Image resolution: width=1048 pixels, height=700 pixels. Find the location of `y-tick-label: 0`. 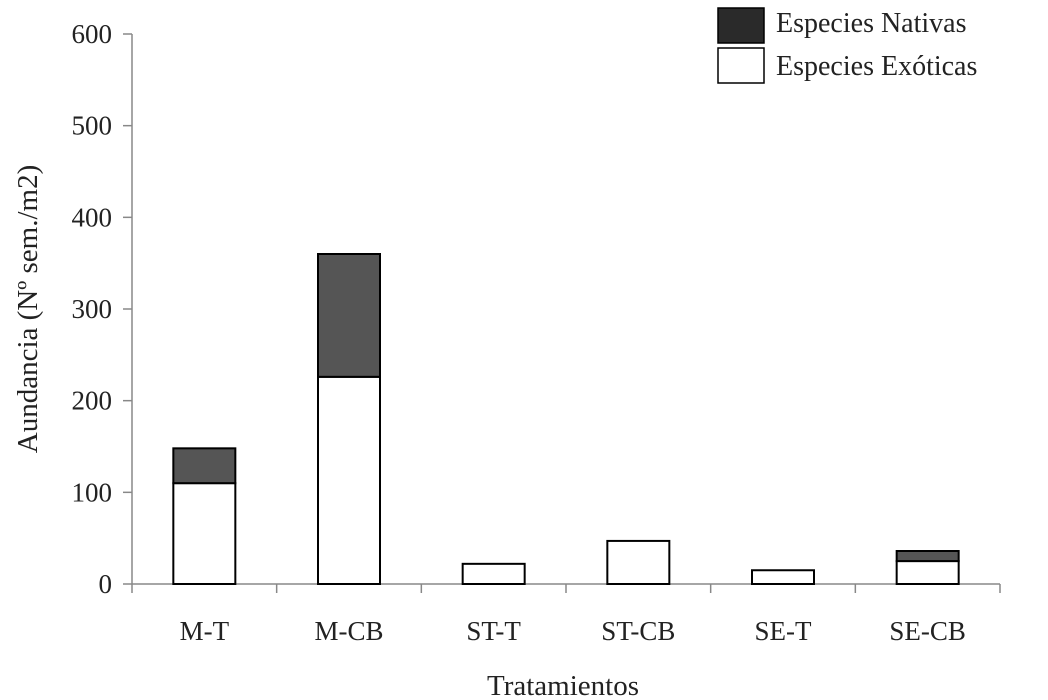

y-tick-label: 0 is located at coordinates (106, 584).